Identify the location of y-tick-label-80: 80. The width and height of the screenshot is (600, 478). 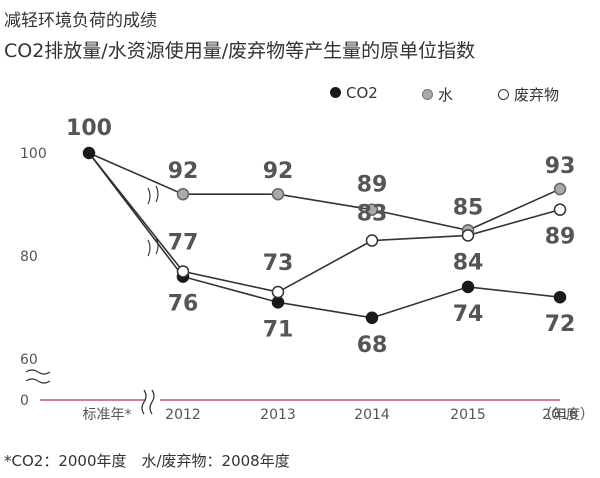
(29, 257).